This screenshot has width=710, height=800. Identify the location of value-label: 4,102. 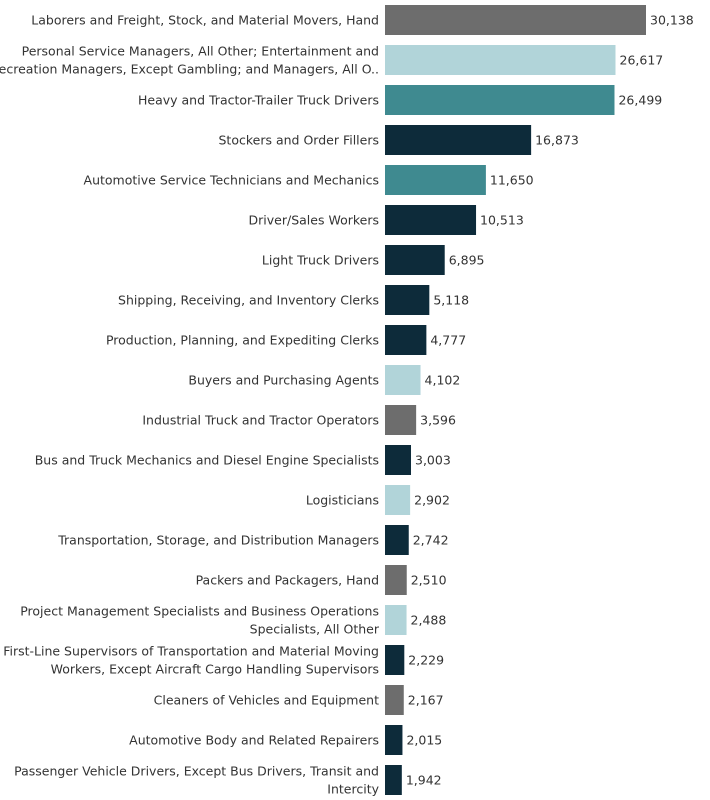
(443, 380).